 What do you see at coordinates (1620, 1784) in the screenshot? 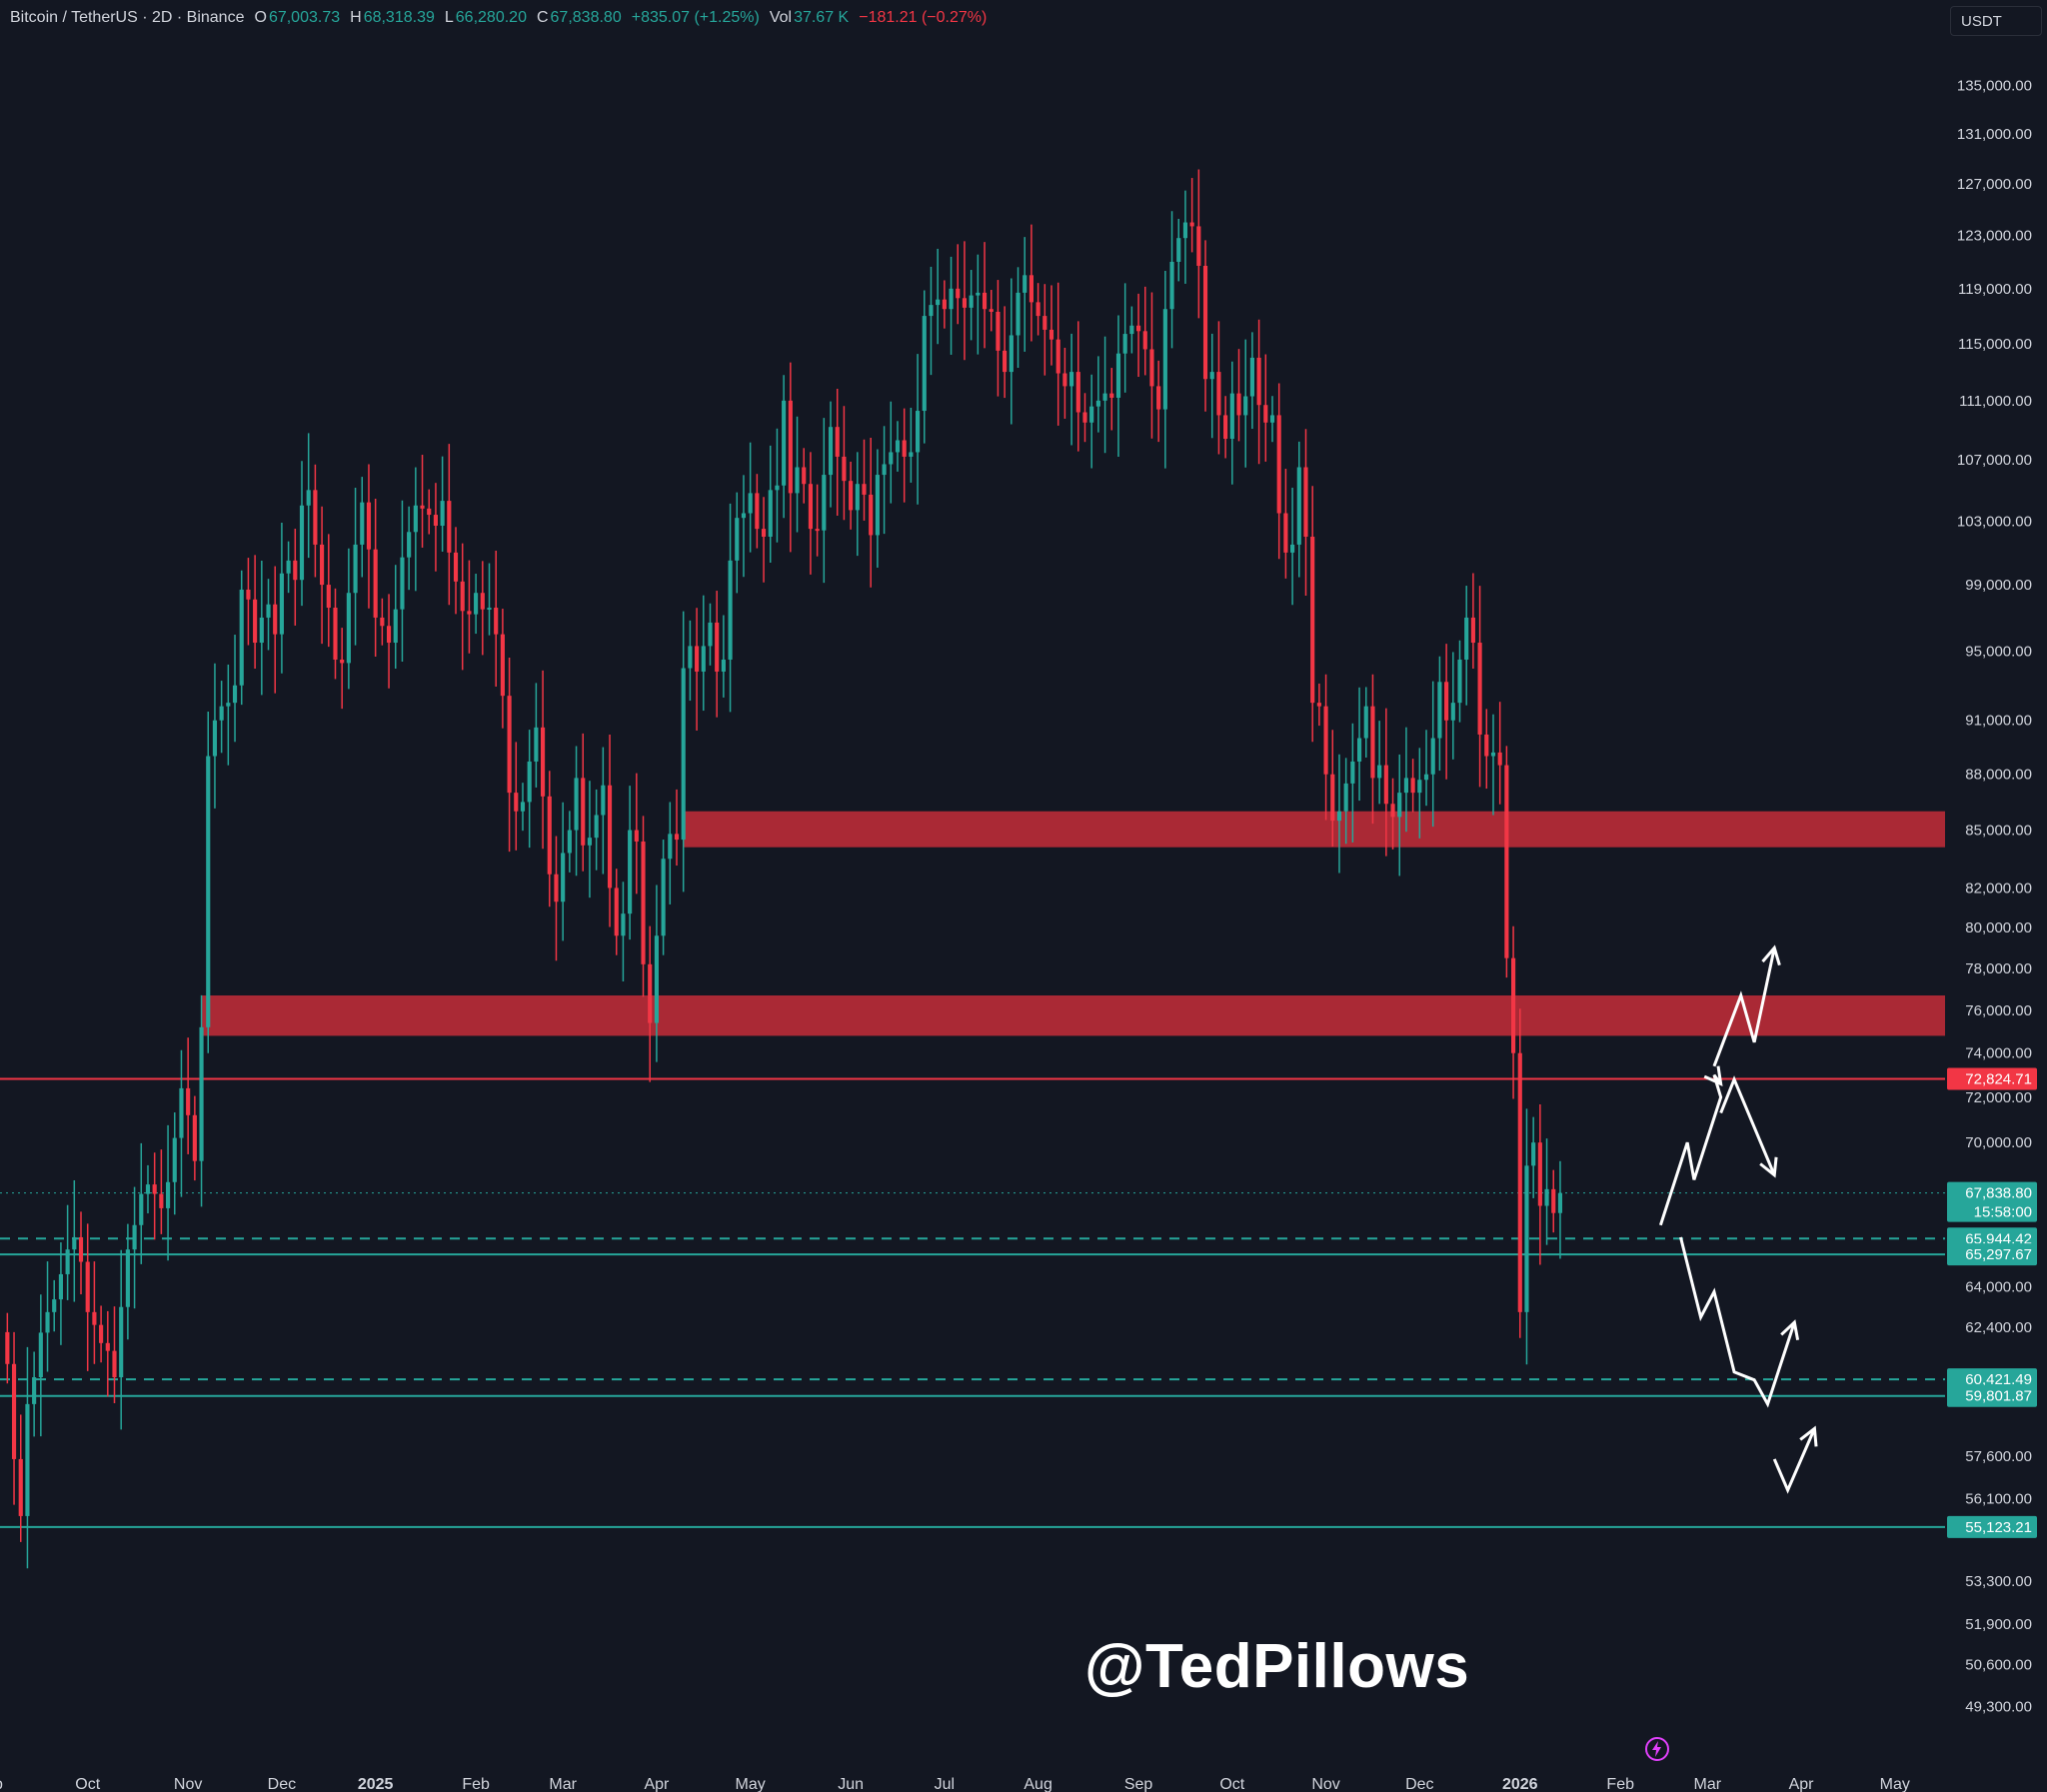
I see `time-tick-label: Feb` at bounding box center [1620, 1784].